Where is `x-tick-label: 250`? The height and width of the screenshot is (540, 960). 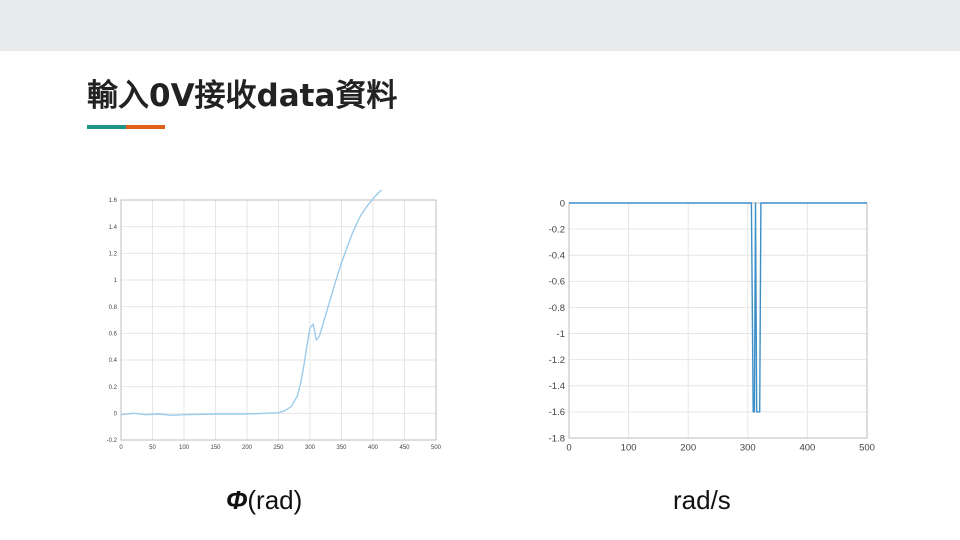 x-tick-label: 250 is located at coordinates (278, 448).